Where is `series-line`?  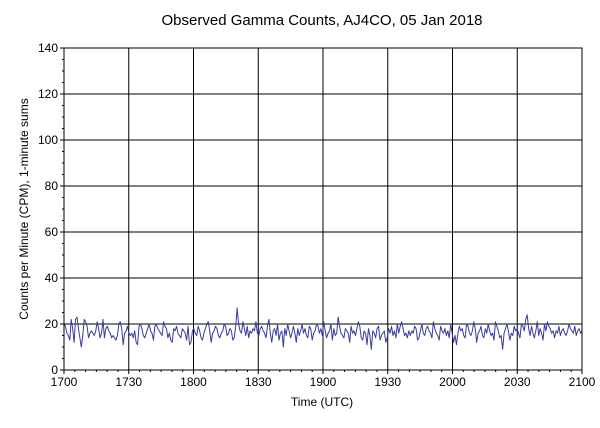
series-line is located at coordinates (323, 328).